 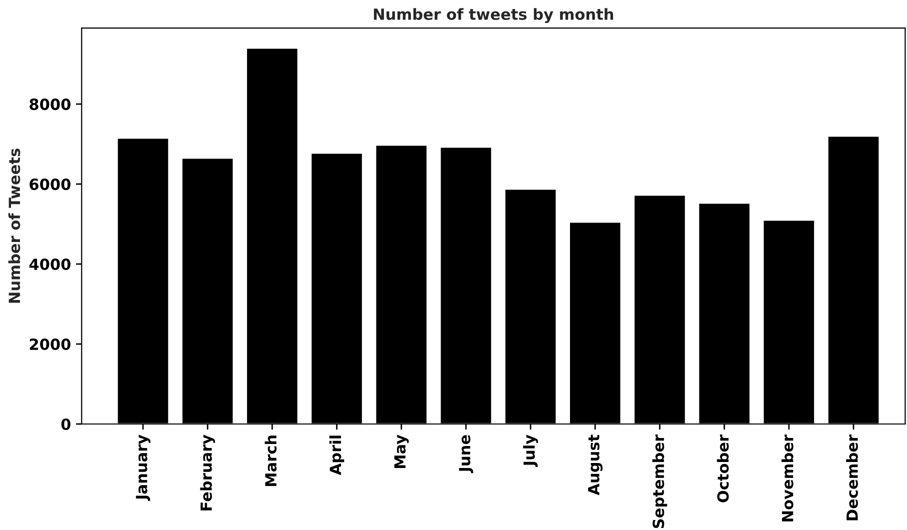 What do you see at coordinates (401, 451) in the screenshot?
I see `x-tick-label: May` at bounding box center [401, 451].